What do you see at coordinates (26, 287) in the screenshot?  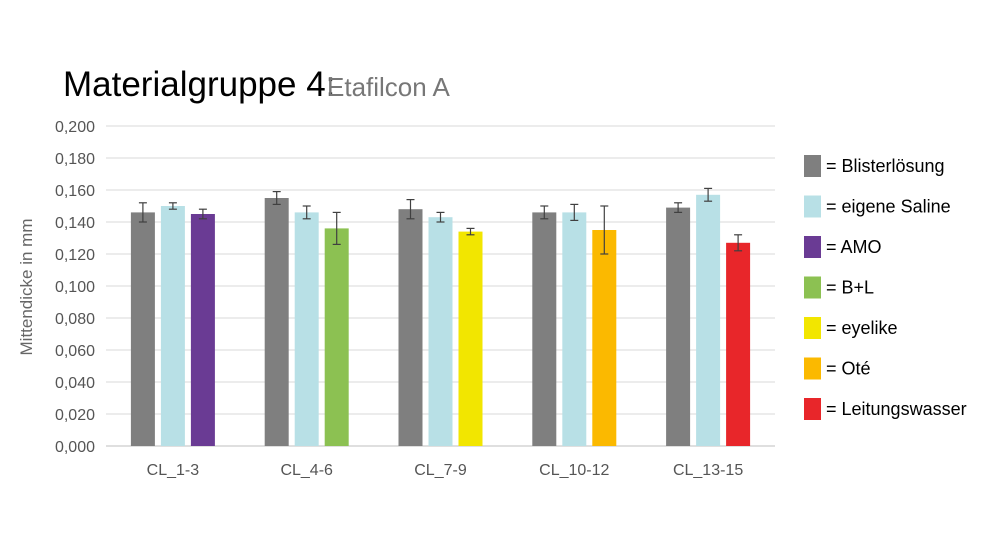 I see `y-axis-label: Mittendicke in mm` at bounding box center [26, 287].